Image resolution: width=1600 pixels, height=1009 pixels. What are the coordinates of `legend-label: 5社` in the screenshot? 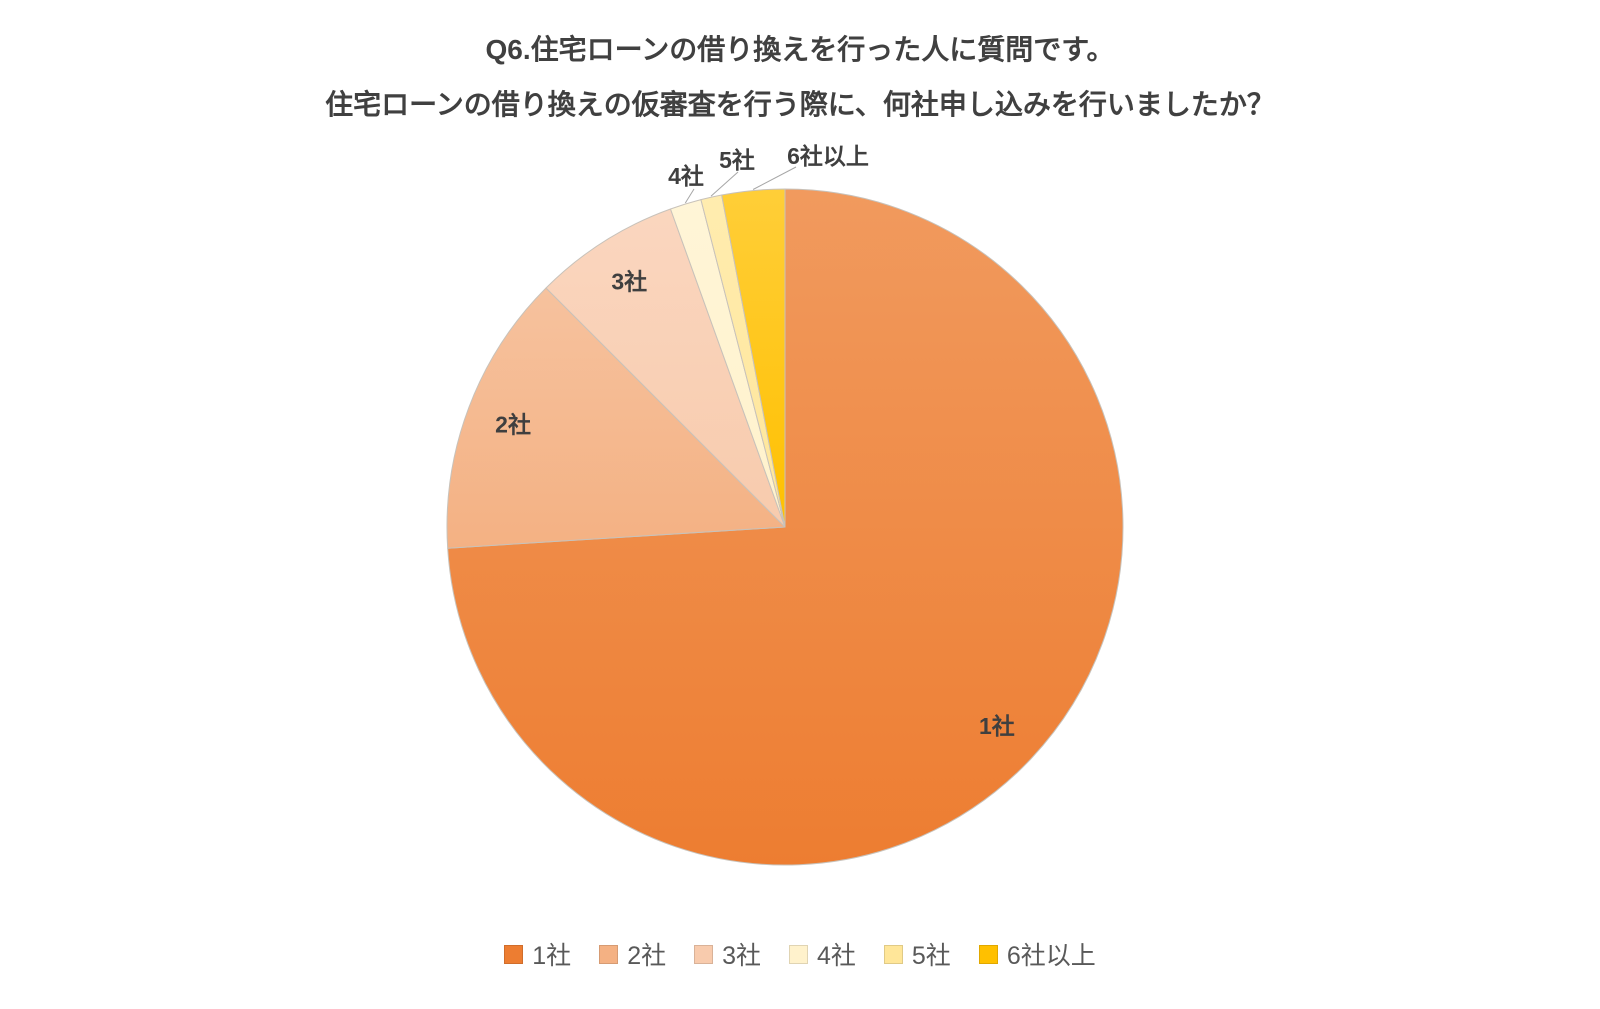 It's located at (931, 956).